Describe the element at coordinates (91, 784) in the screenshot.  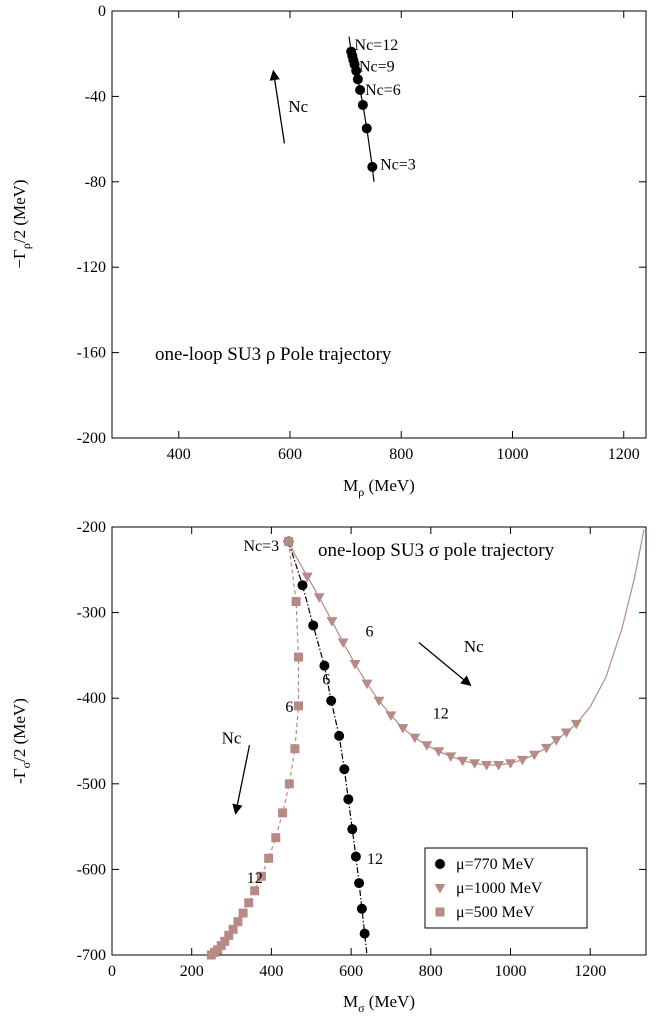
I see `y-tick-label: -500` at that location.